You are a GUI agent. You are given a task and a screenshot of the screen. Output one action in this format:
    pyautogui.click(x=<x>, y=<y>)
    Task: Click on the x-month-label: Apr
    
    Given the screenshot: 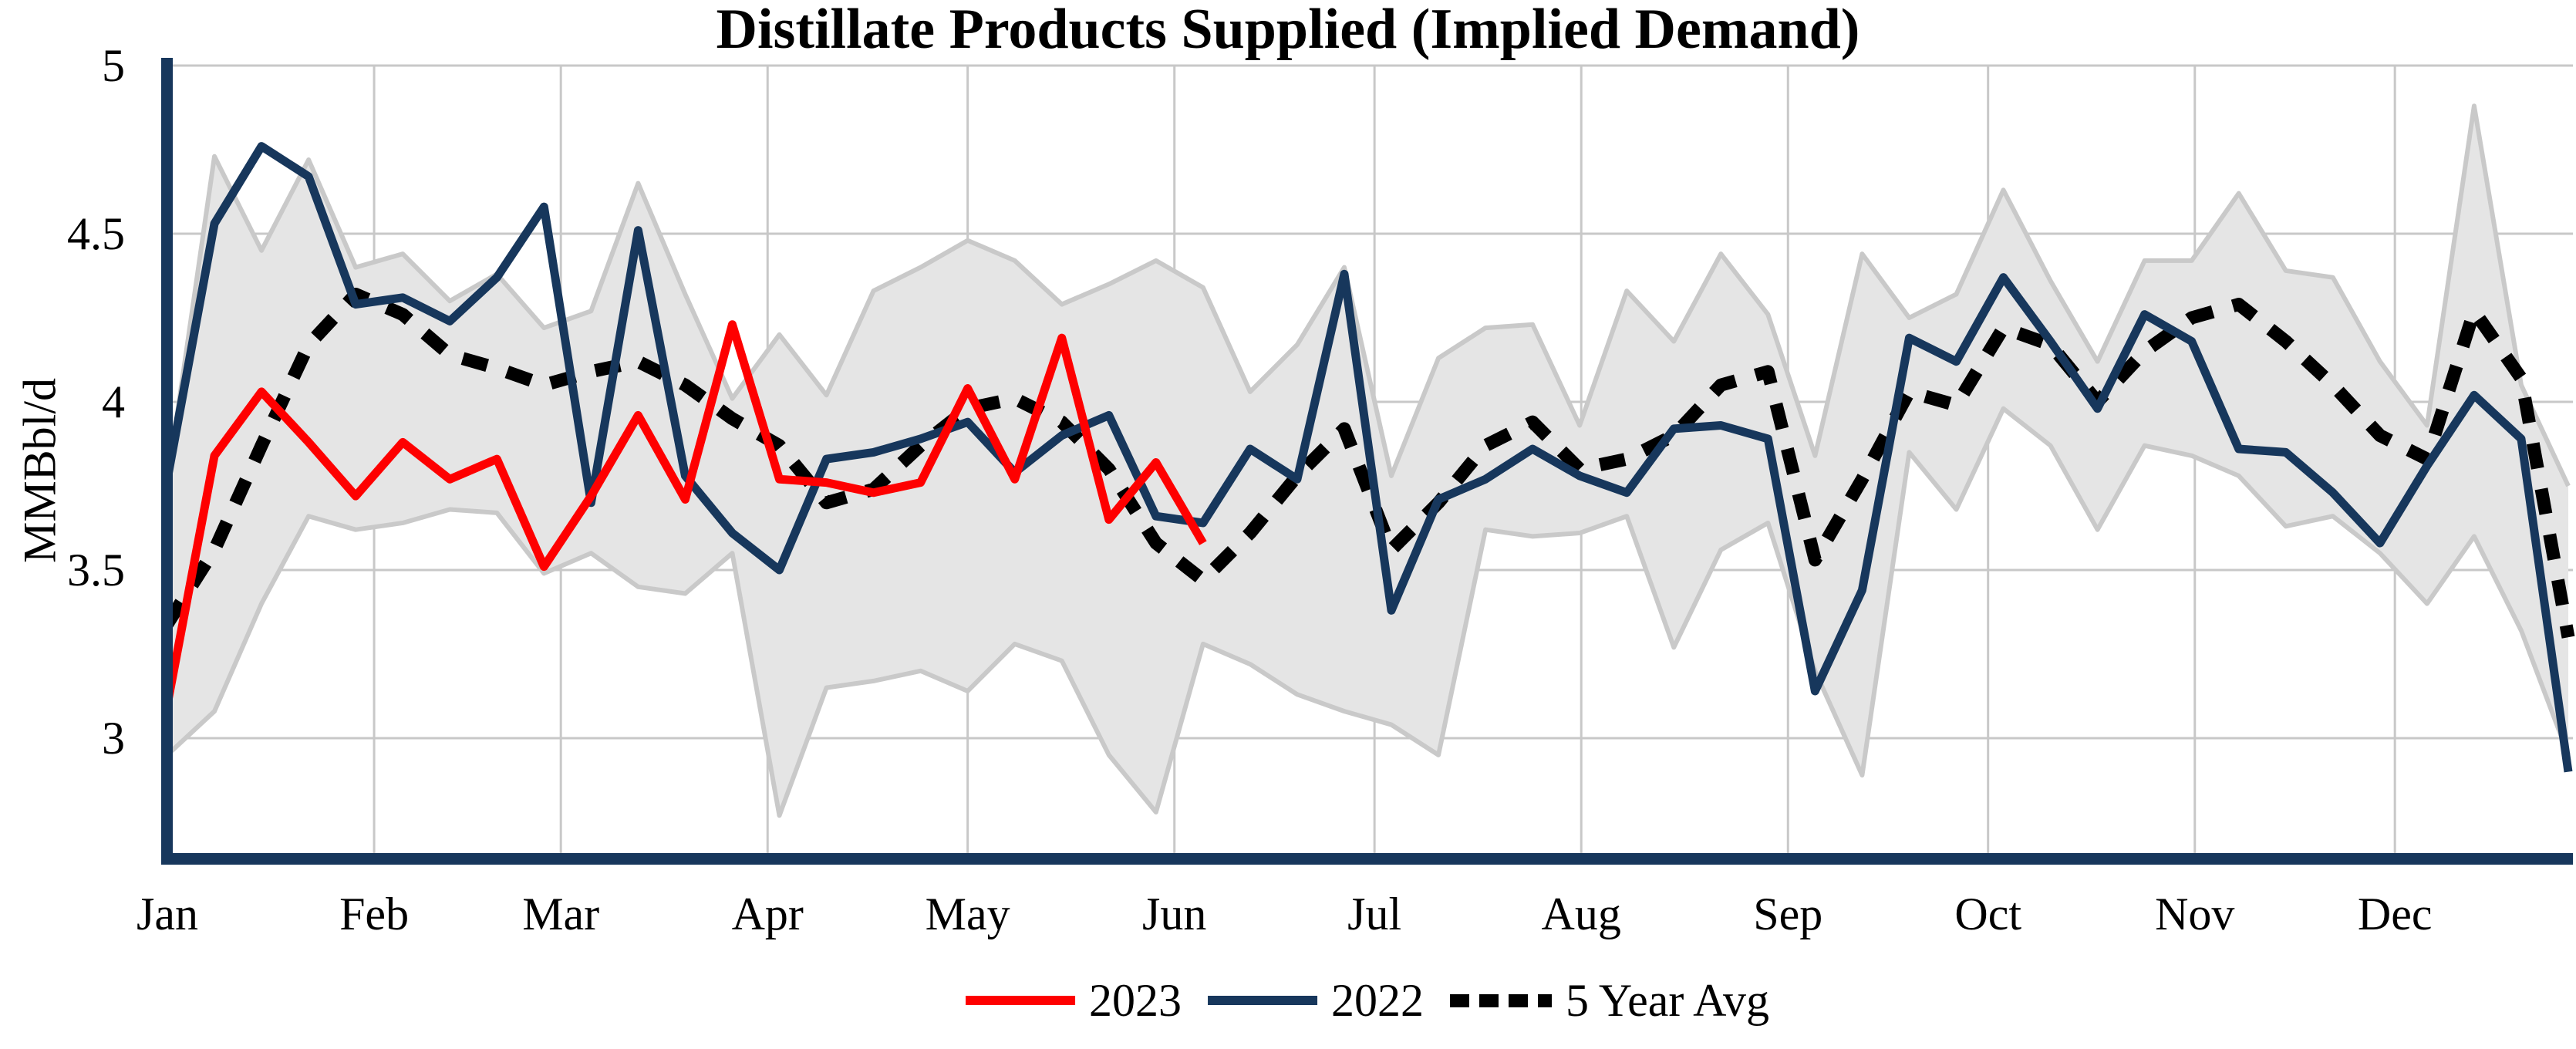 What is the action you would take?
    pyautogui.click(x=768, y=914)
    